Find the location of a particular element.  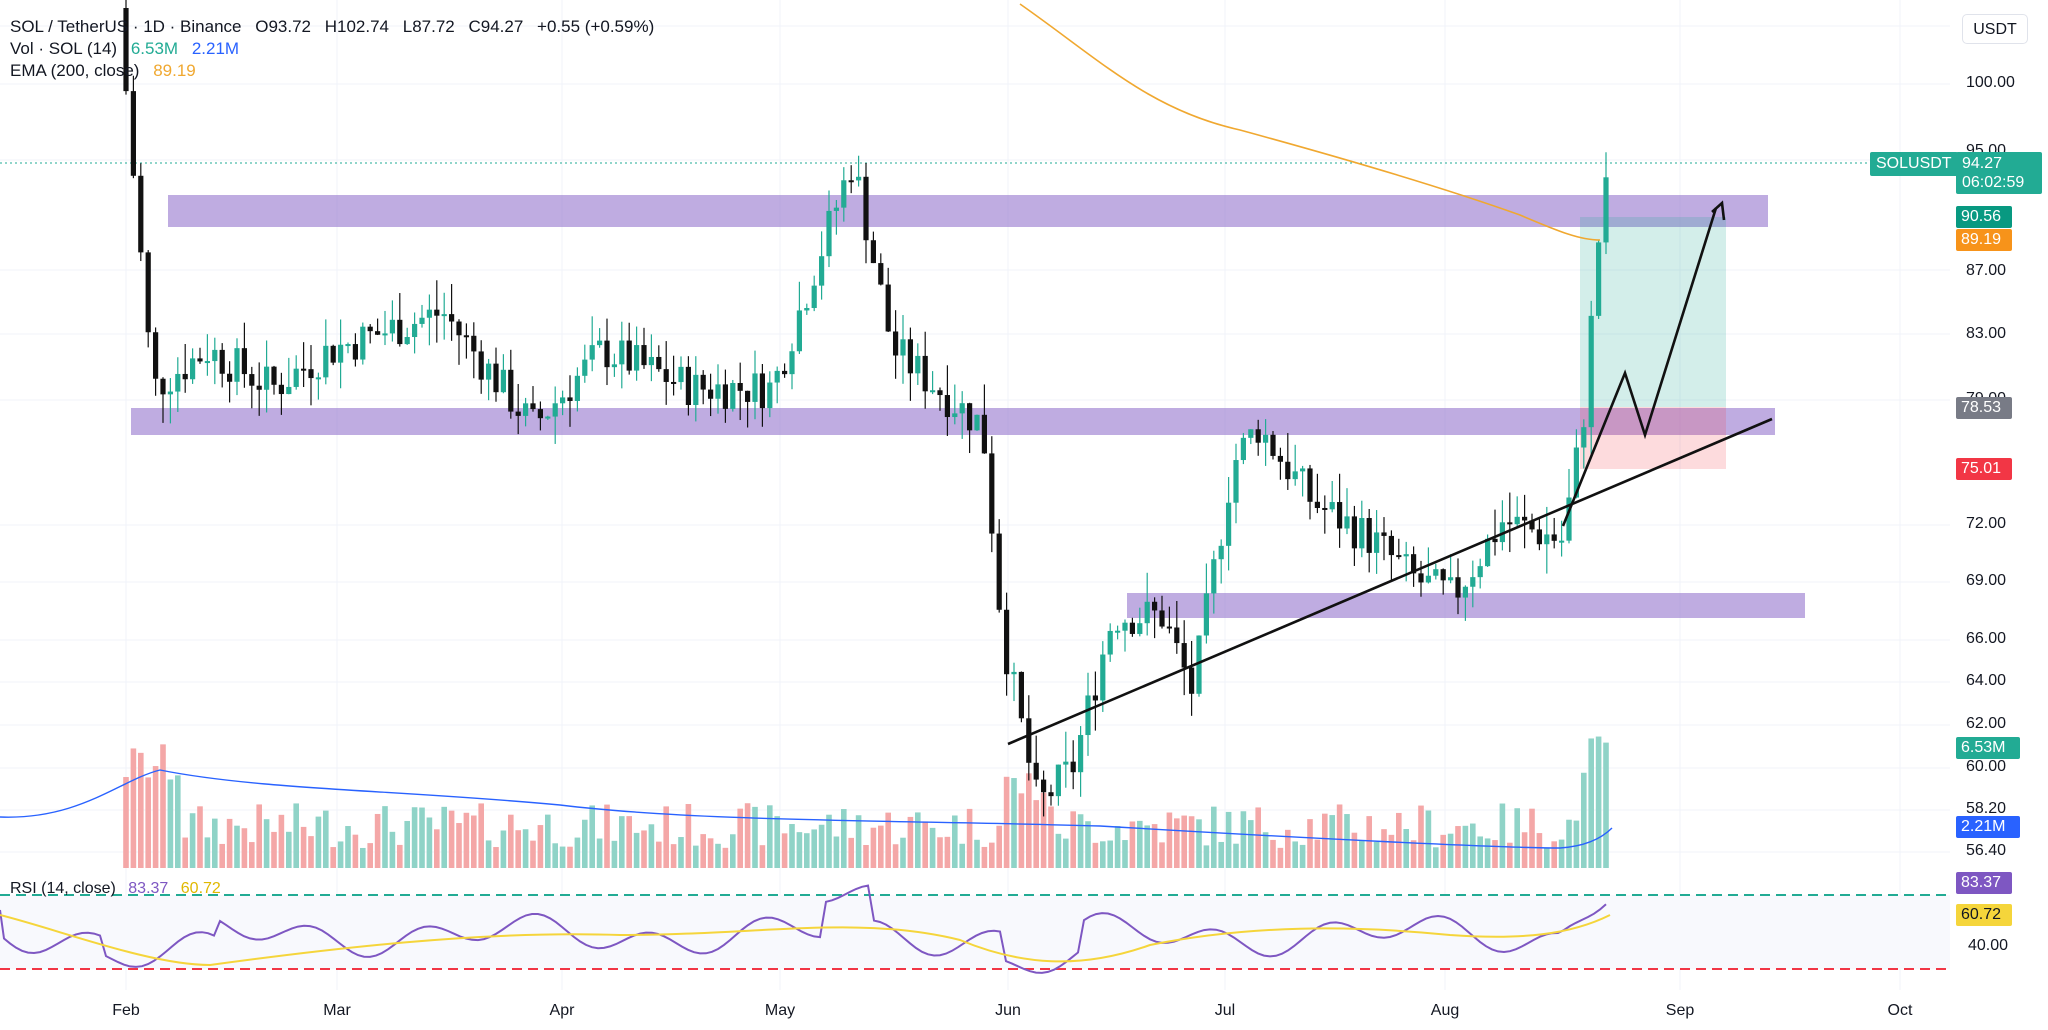

ascending-trendline is located at coordinates (1390, 581).